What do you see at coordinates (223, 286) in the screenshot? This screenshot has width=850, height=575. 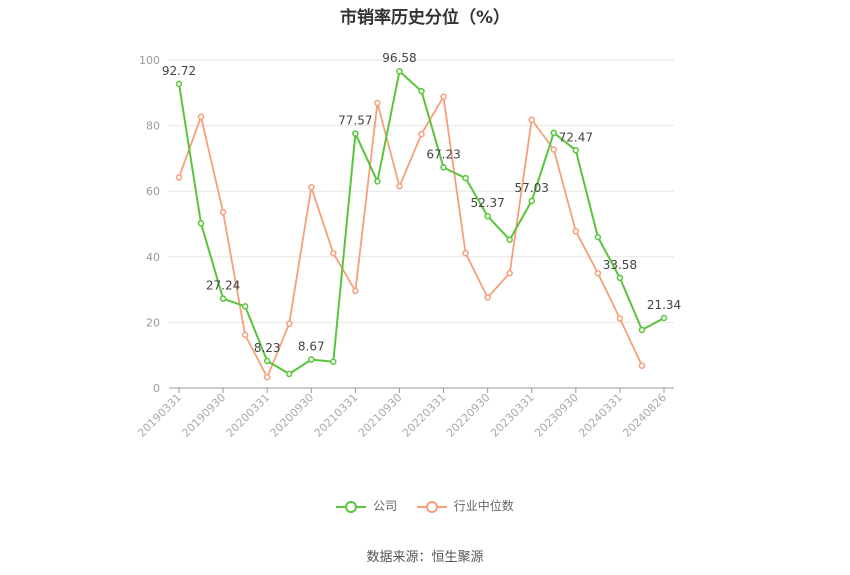 I see `data-label-20190930: 27.24` at bounding box center [223, 286].